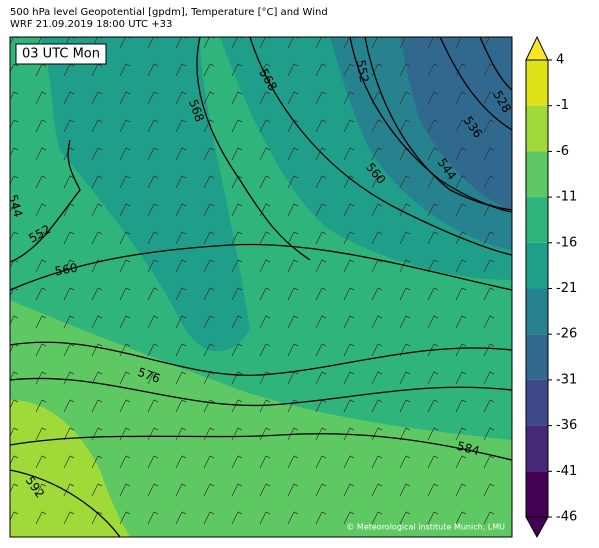  I want to click on contour-label: 544, so click(15, 206).